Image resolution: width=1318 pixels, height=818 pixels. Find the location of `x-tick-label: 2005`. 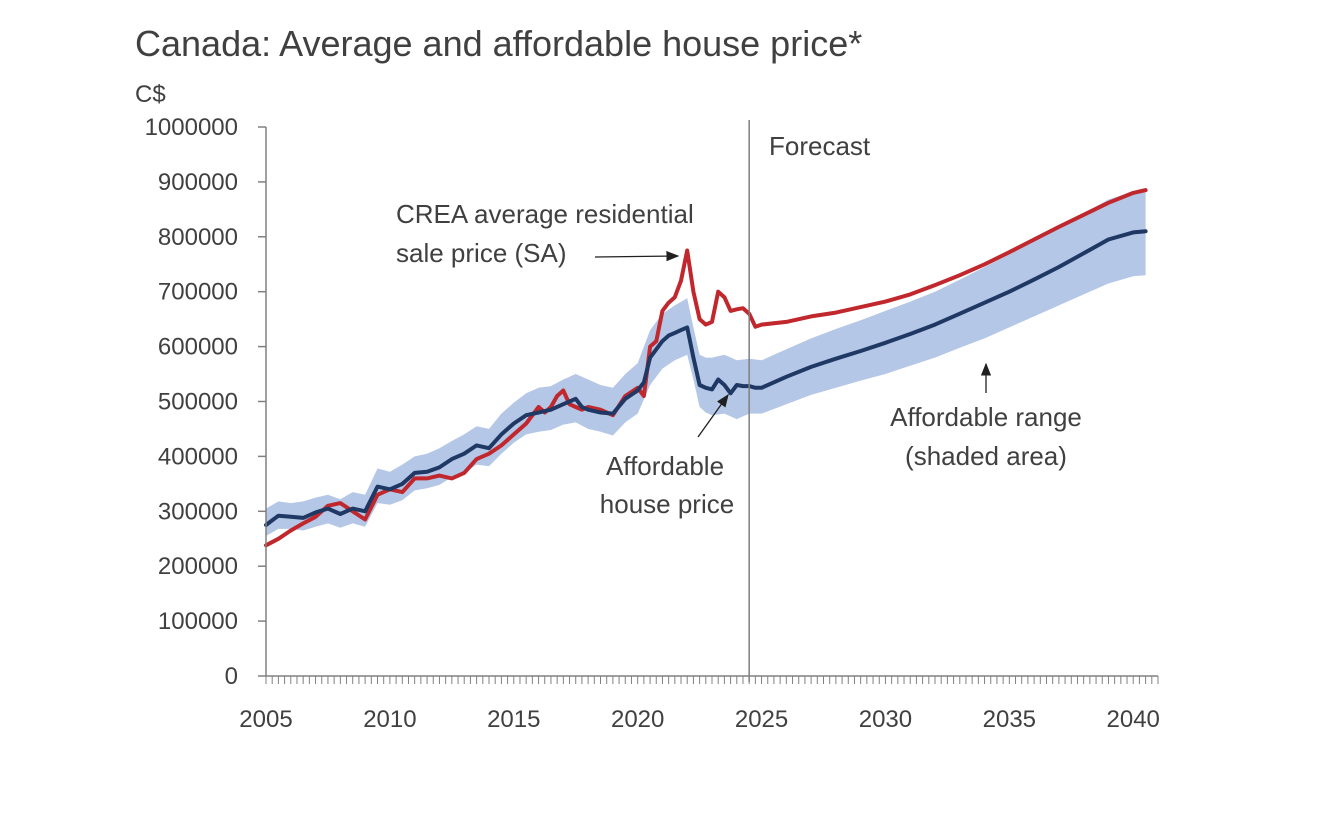

x-tick-label: 2005 is located at coordinates (265, 719).